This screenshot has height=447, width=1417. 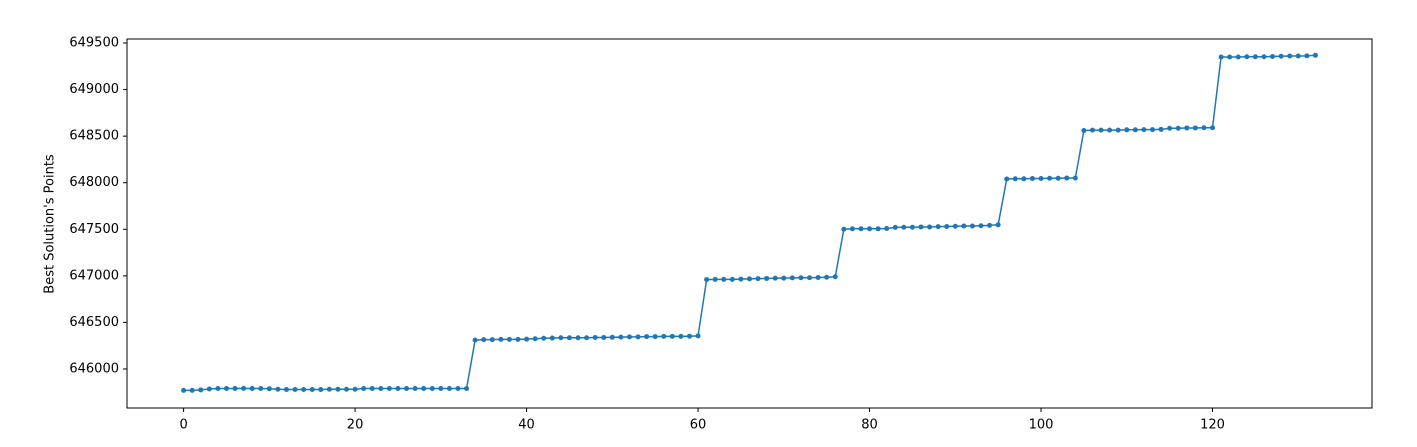 I want to click on x-tick-label: 40, so click(x=526, y=425).